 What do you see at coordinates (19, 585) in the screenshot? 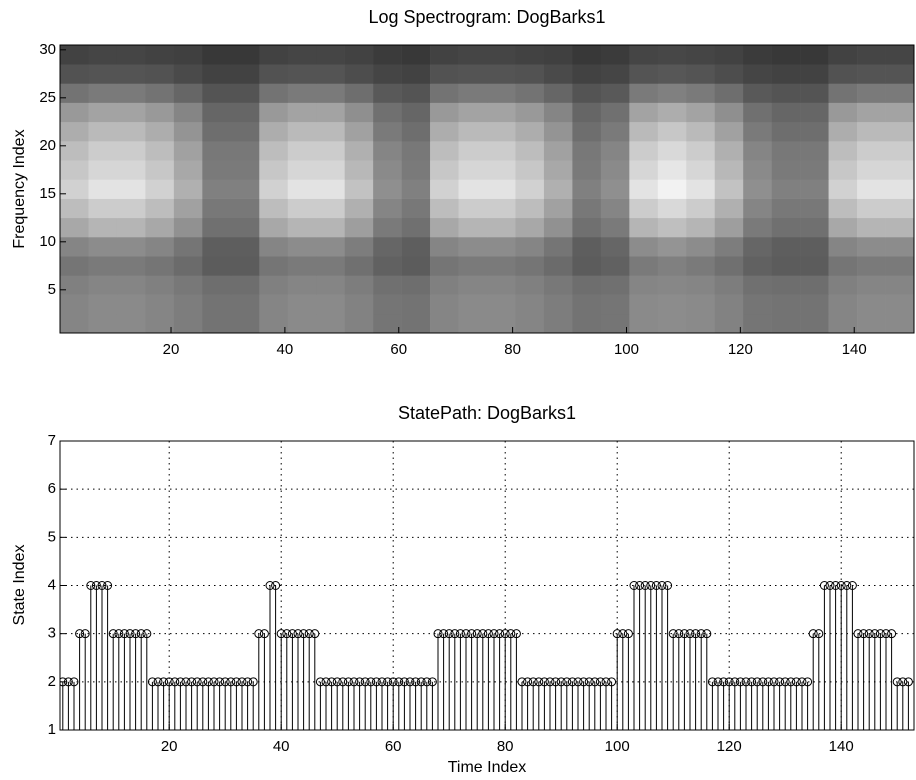
I see `y-axis-label: State Index` at bounding box center [19, 585].